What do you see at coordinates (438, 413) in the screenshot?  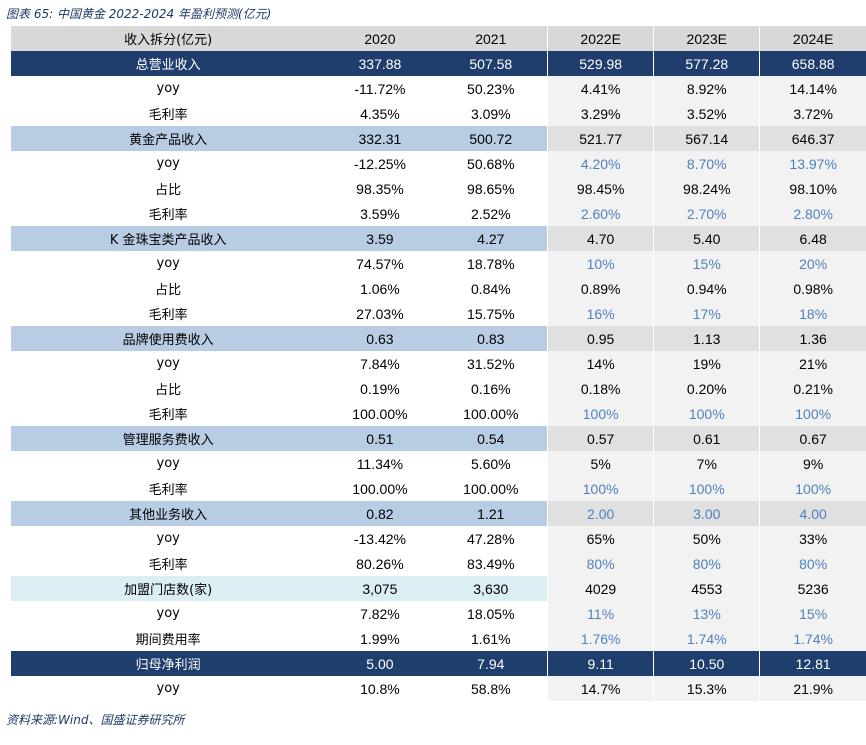 I see `table-row: 毛利率 100.00% 100.00% 100% 100% 100%` at bounding box center [438, 413].